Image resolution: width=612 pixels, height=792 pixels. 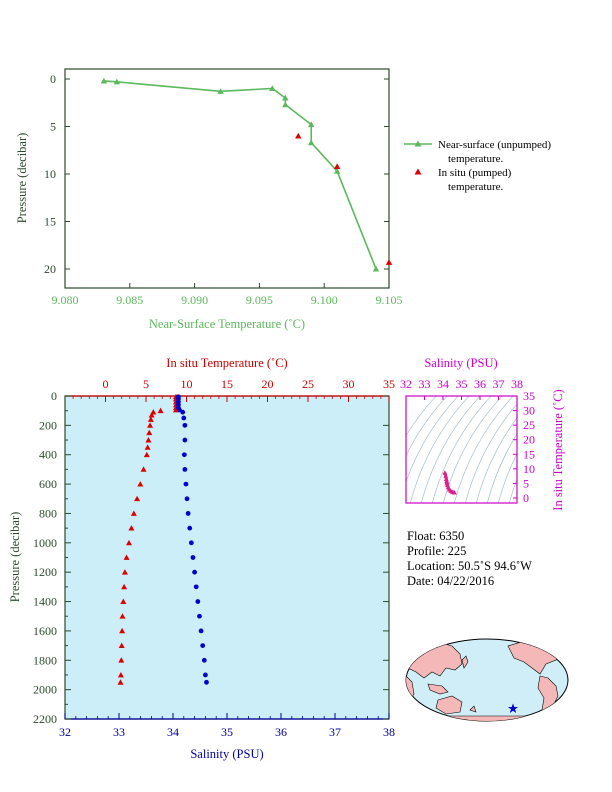 What do you see at coordinates (45, 602) in the screenshot?
I see `profile-y-tick-label: 1400` at bounding box center [45, 602].